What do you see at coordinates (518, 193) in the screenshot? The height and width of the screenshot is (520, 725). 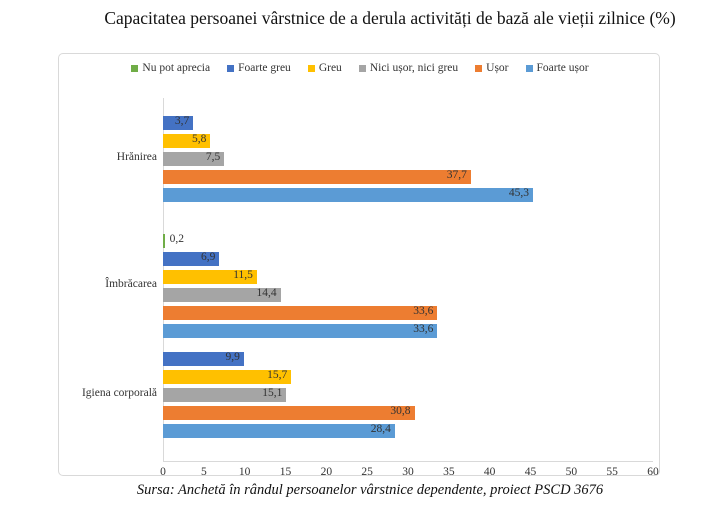 I see `bar-value-label: 45,3` at bounding box center [518, 193].